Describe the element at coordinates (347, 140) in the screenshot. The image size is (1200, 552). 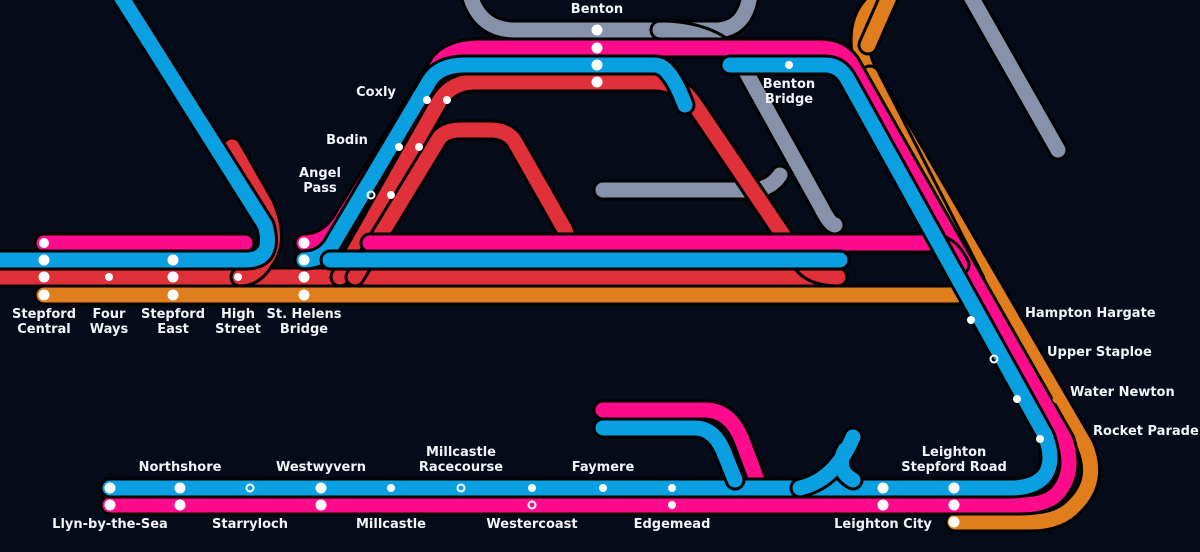
I see `station-label: Bodin` at that location.